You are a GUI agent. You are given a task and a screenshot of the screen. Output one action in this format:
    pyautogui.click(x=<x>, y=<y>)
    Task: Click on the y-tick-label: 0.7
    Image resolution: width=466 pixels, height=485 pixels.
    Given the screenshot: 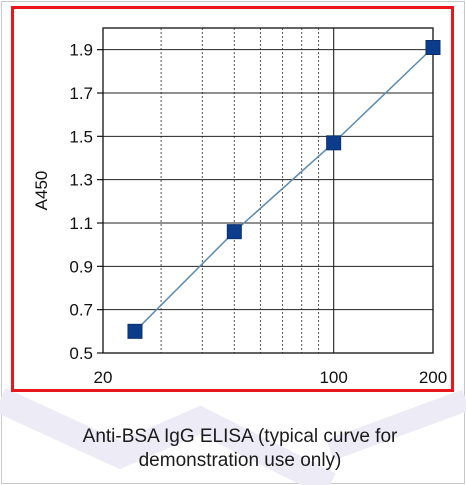 What is the action you would take?
    pyautogui.click(x=81, y=310)
    